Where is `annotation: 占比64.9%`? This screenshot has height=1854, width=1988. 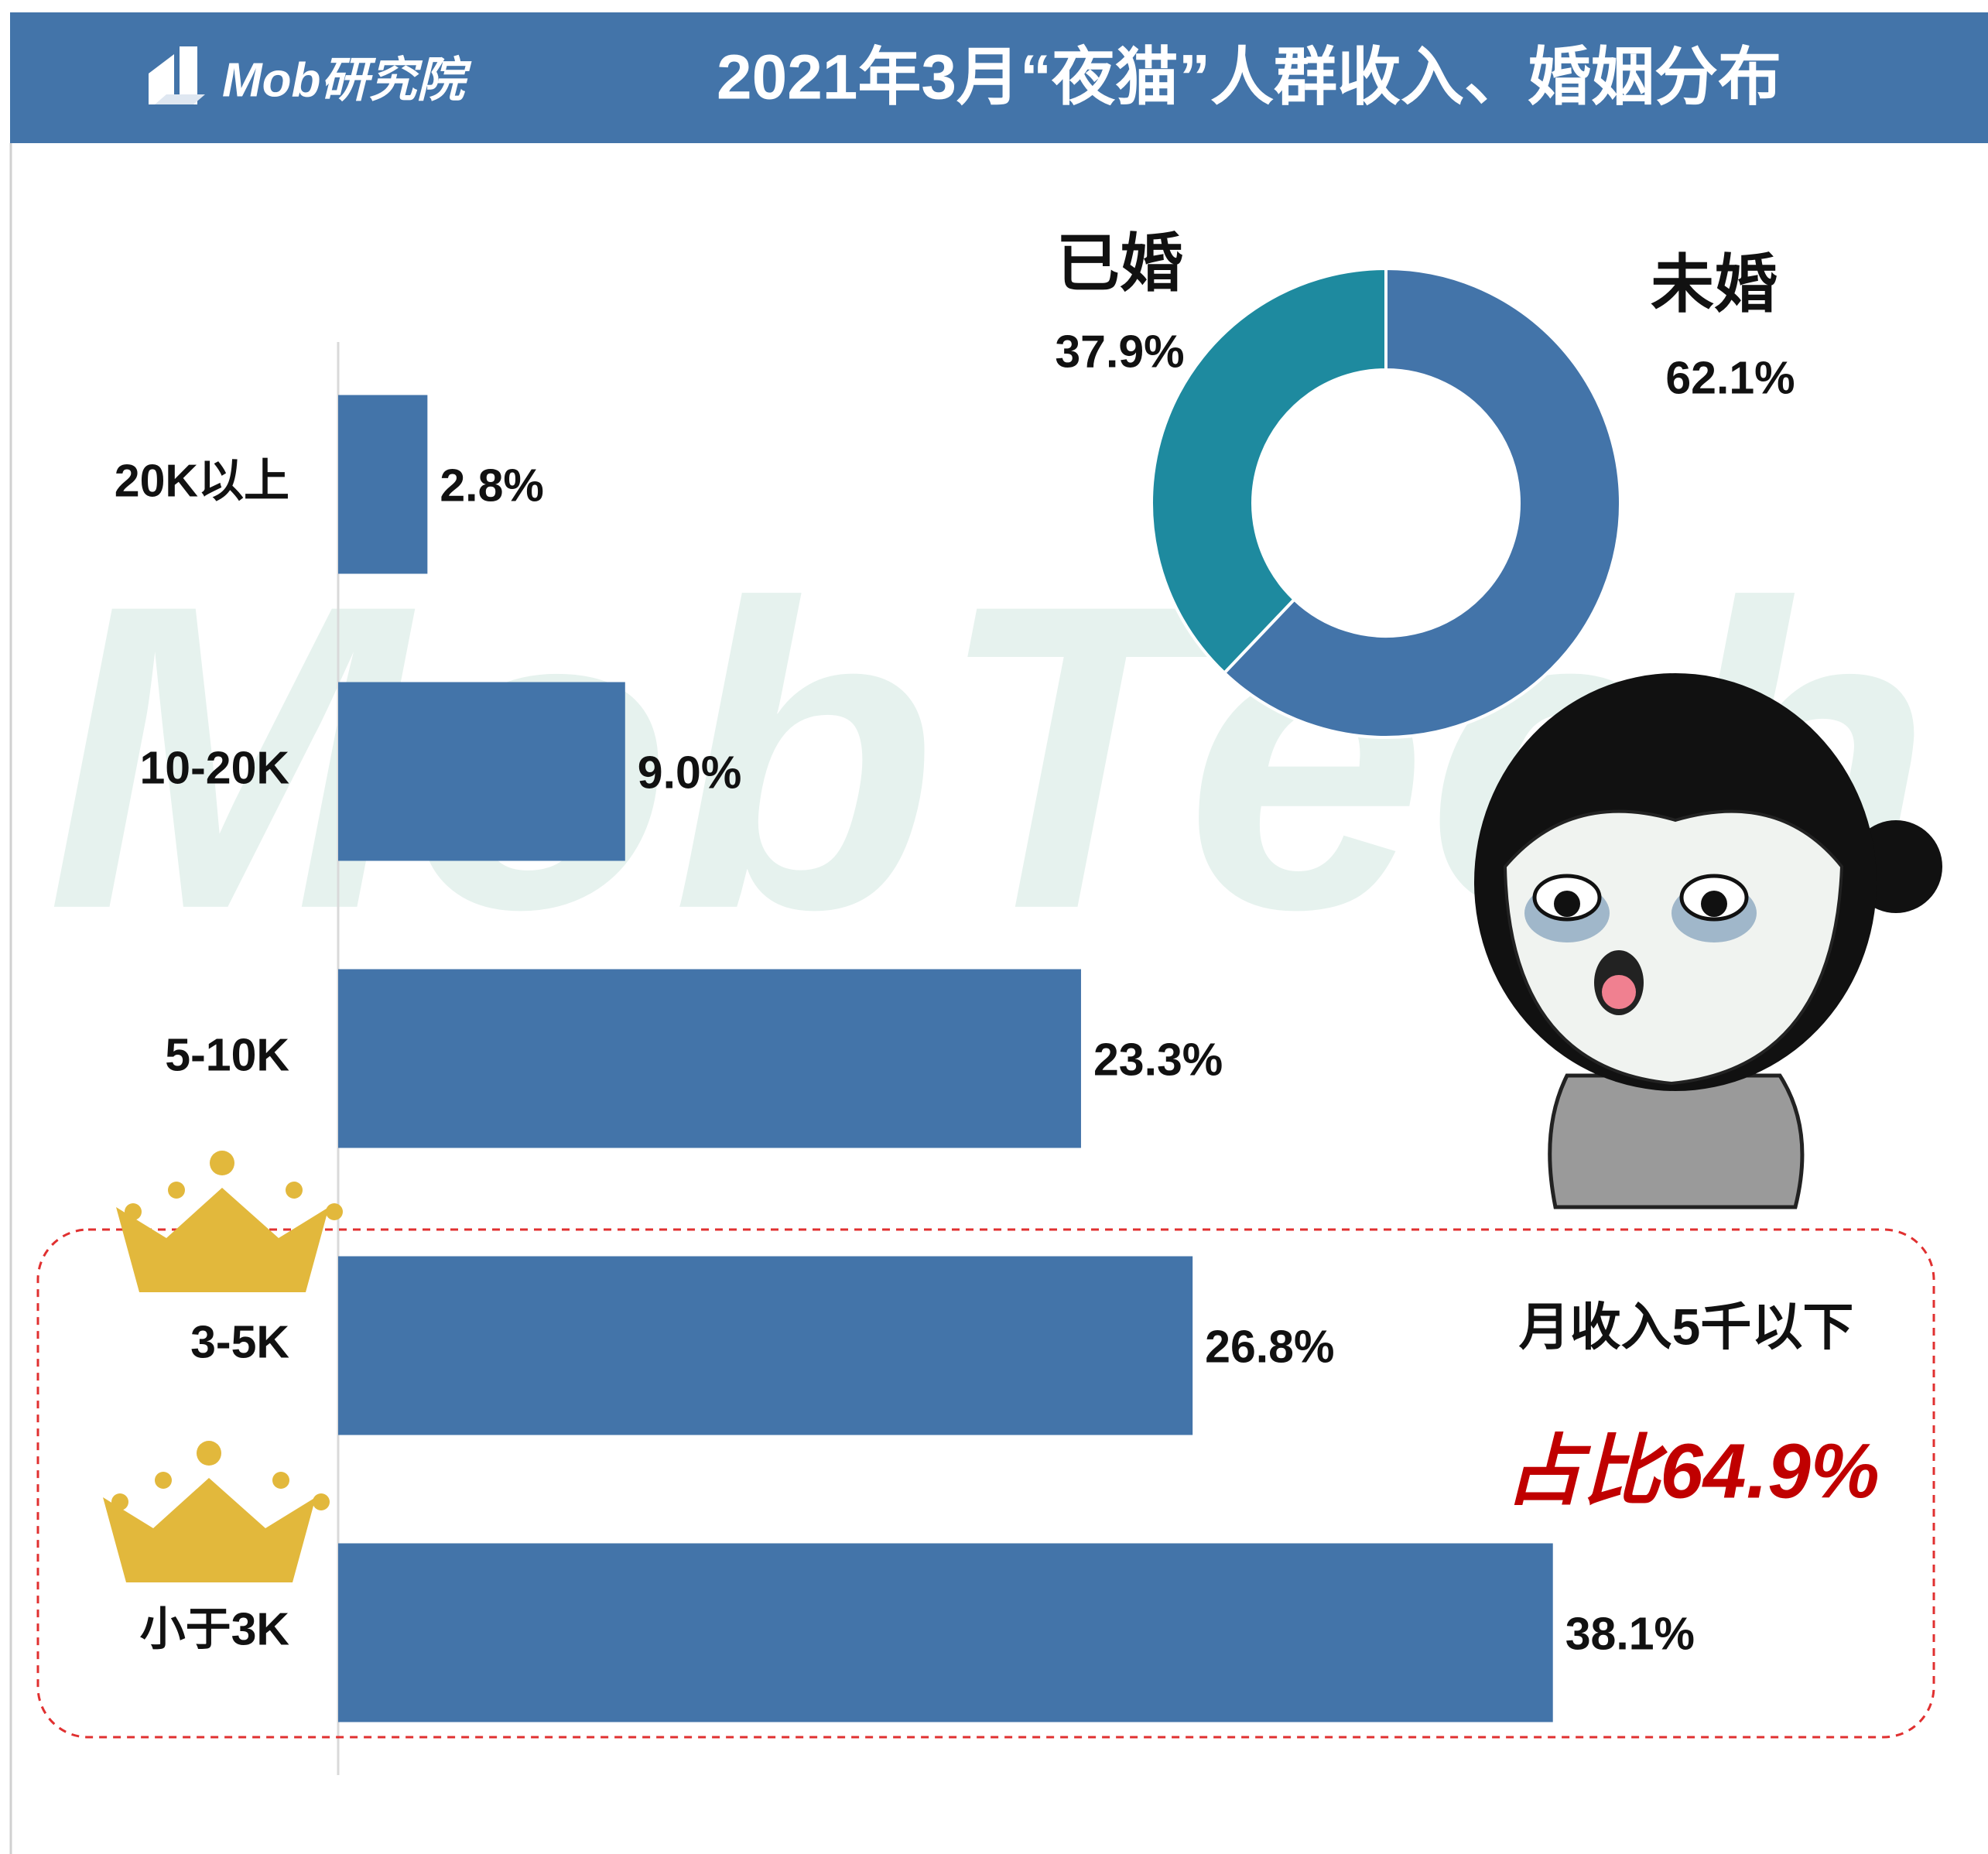 annotation: 占比64.9% is located at coordinates (1692, 1471).